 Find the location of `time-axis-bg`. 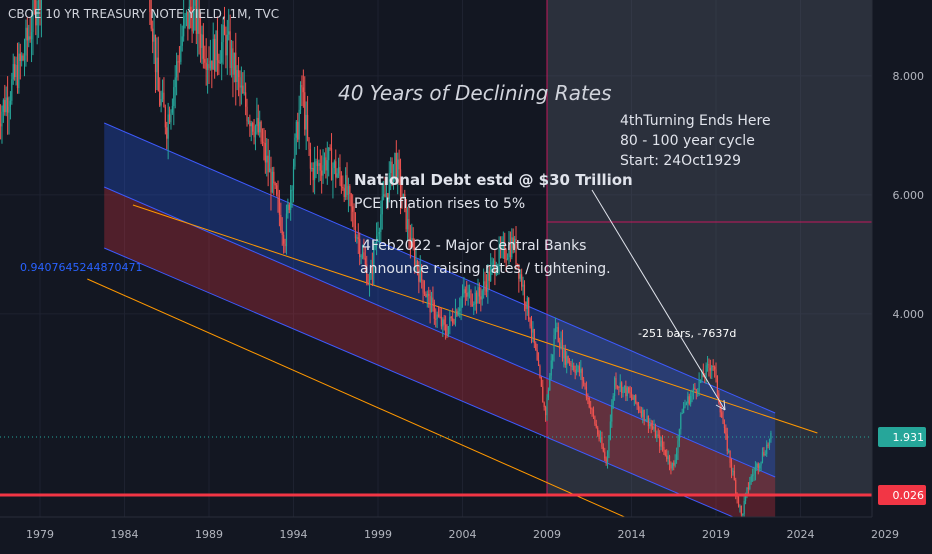

time-axis-bg is located at coordinates (436, 533).